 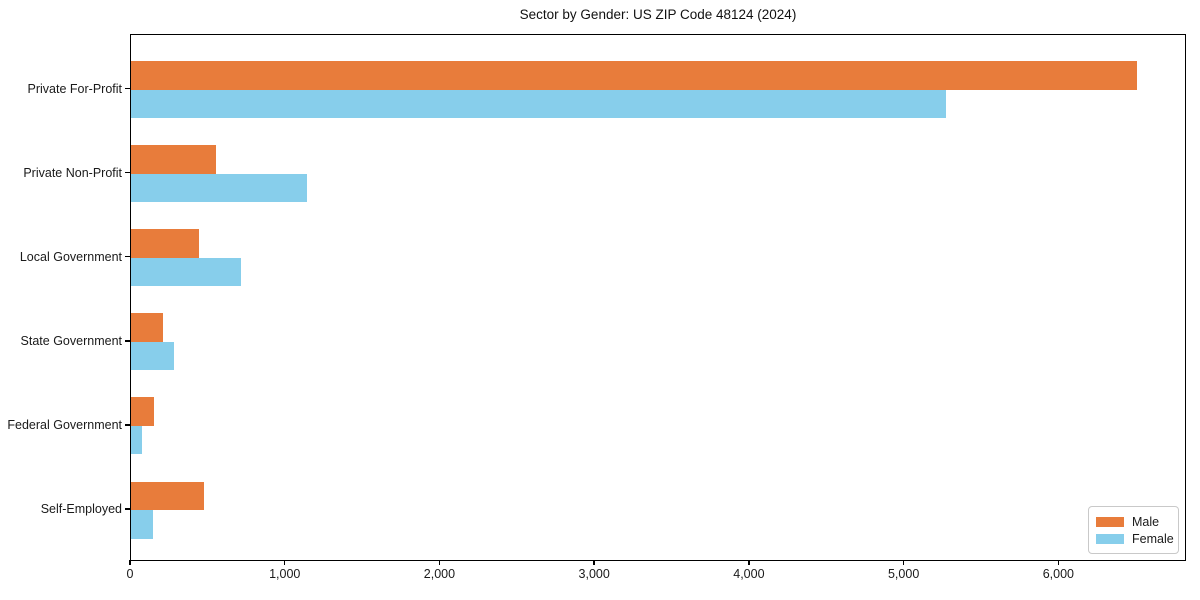 I want to click on legend-label-male: Male, so click(x=1146, y=521).